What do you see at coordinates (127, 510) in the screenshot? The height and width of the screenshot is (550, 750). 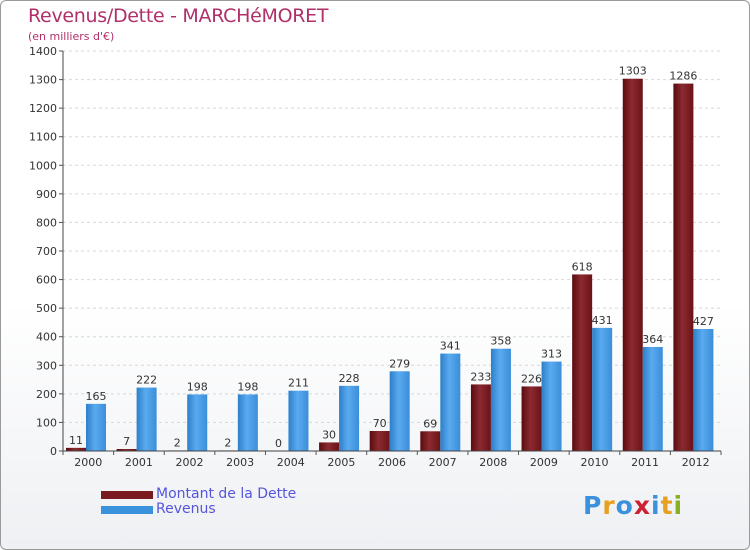 I see `legend-swatch-revenus` at bounding box center [127, 510].